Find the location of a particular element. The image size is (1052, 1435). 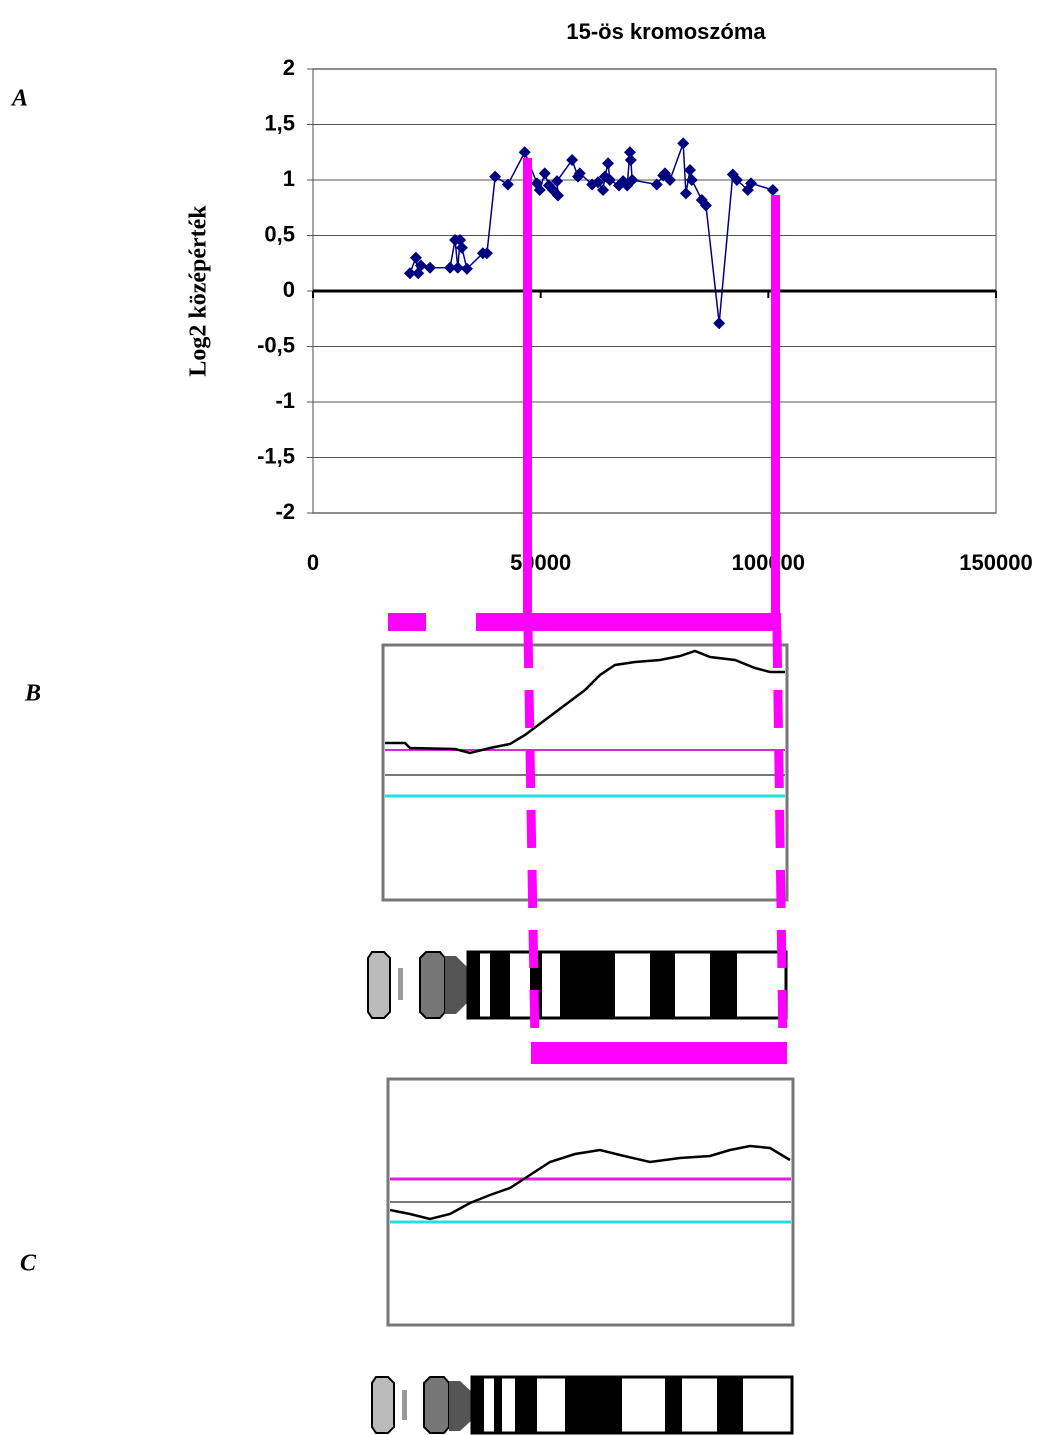

panel-c is located at coordinates (590, 1202).